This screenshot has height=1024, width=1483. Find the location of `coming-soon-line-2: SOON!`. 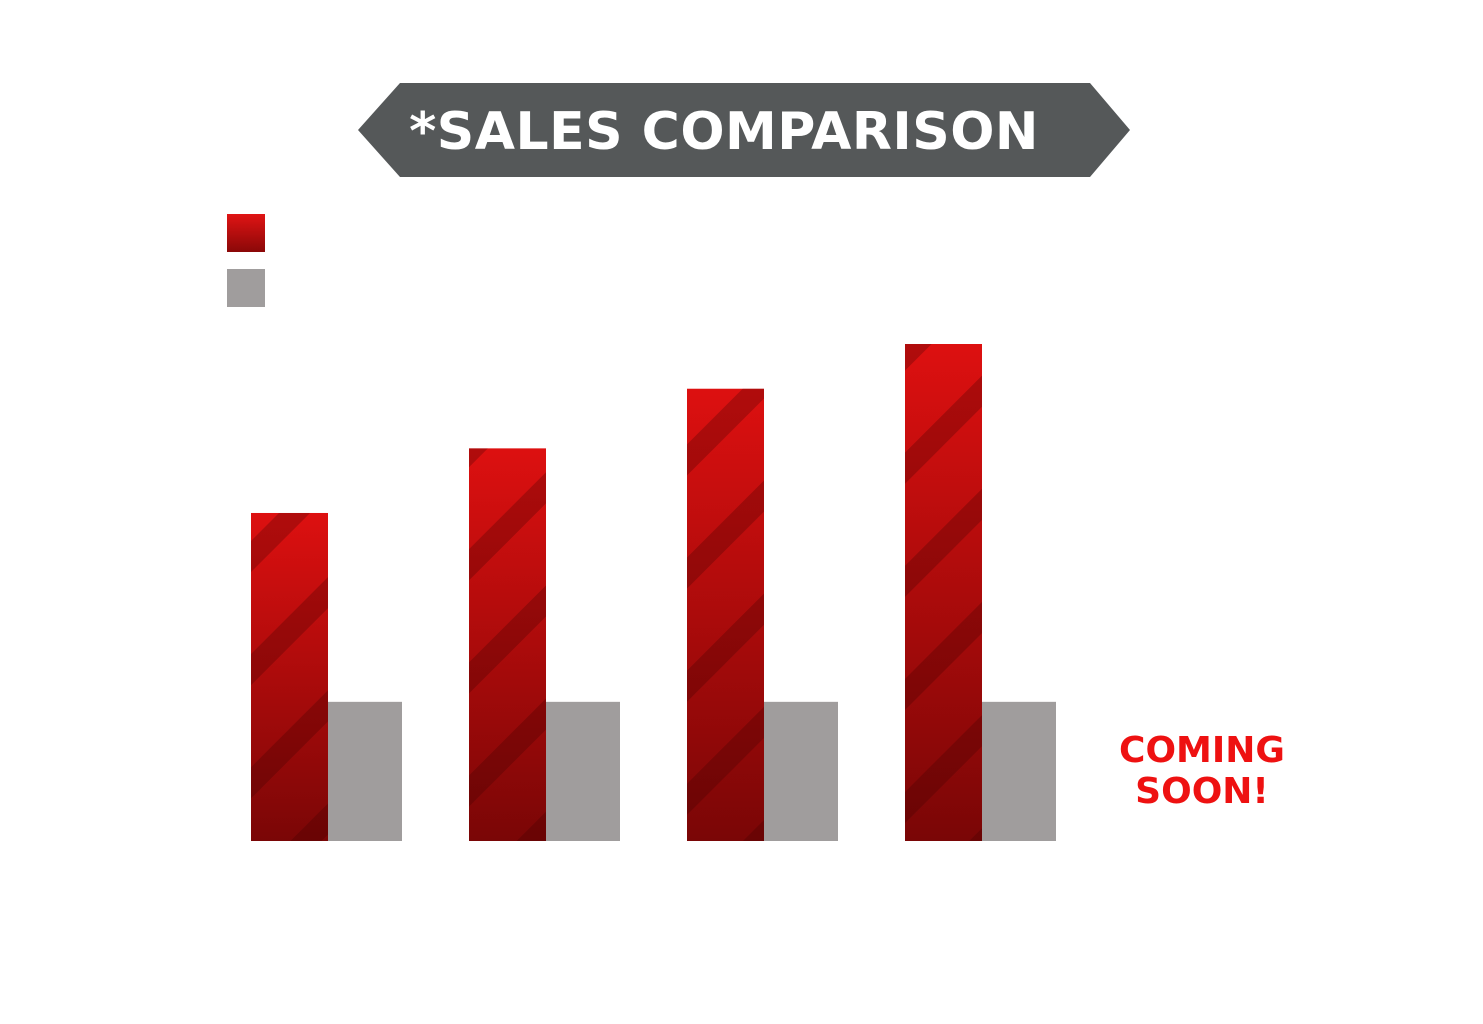

coming-soon-line-2: SOON! is located at coordinates (1202, 791).